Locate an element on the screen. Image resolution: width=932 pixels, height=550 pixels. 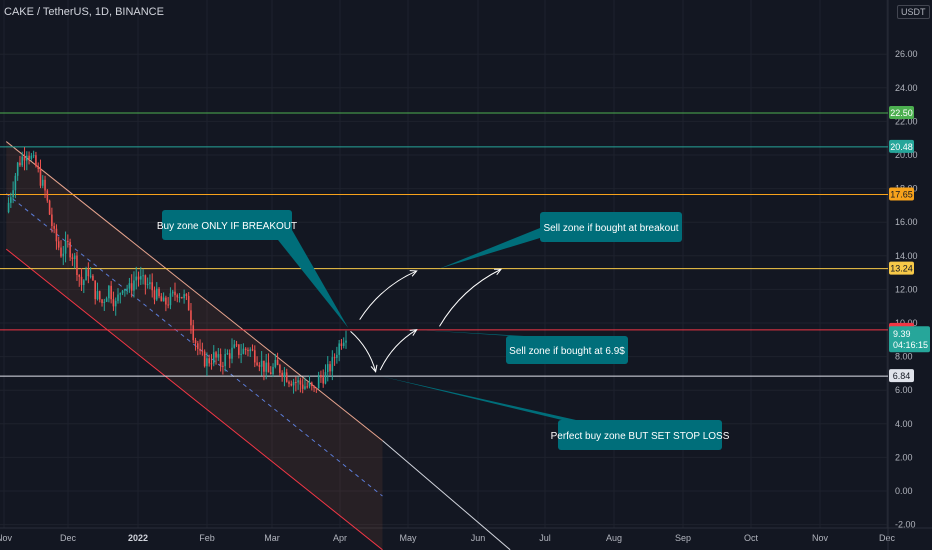
x-tick-label: Dec is located at coordinates (887, 538).